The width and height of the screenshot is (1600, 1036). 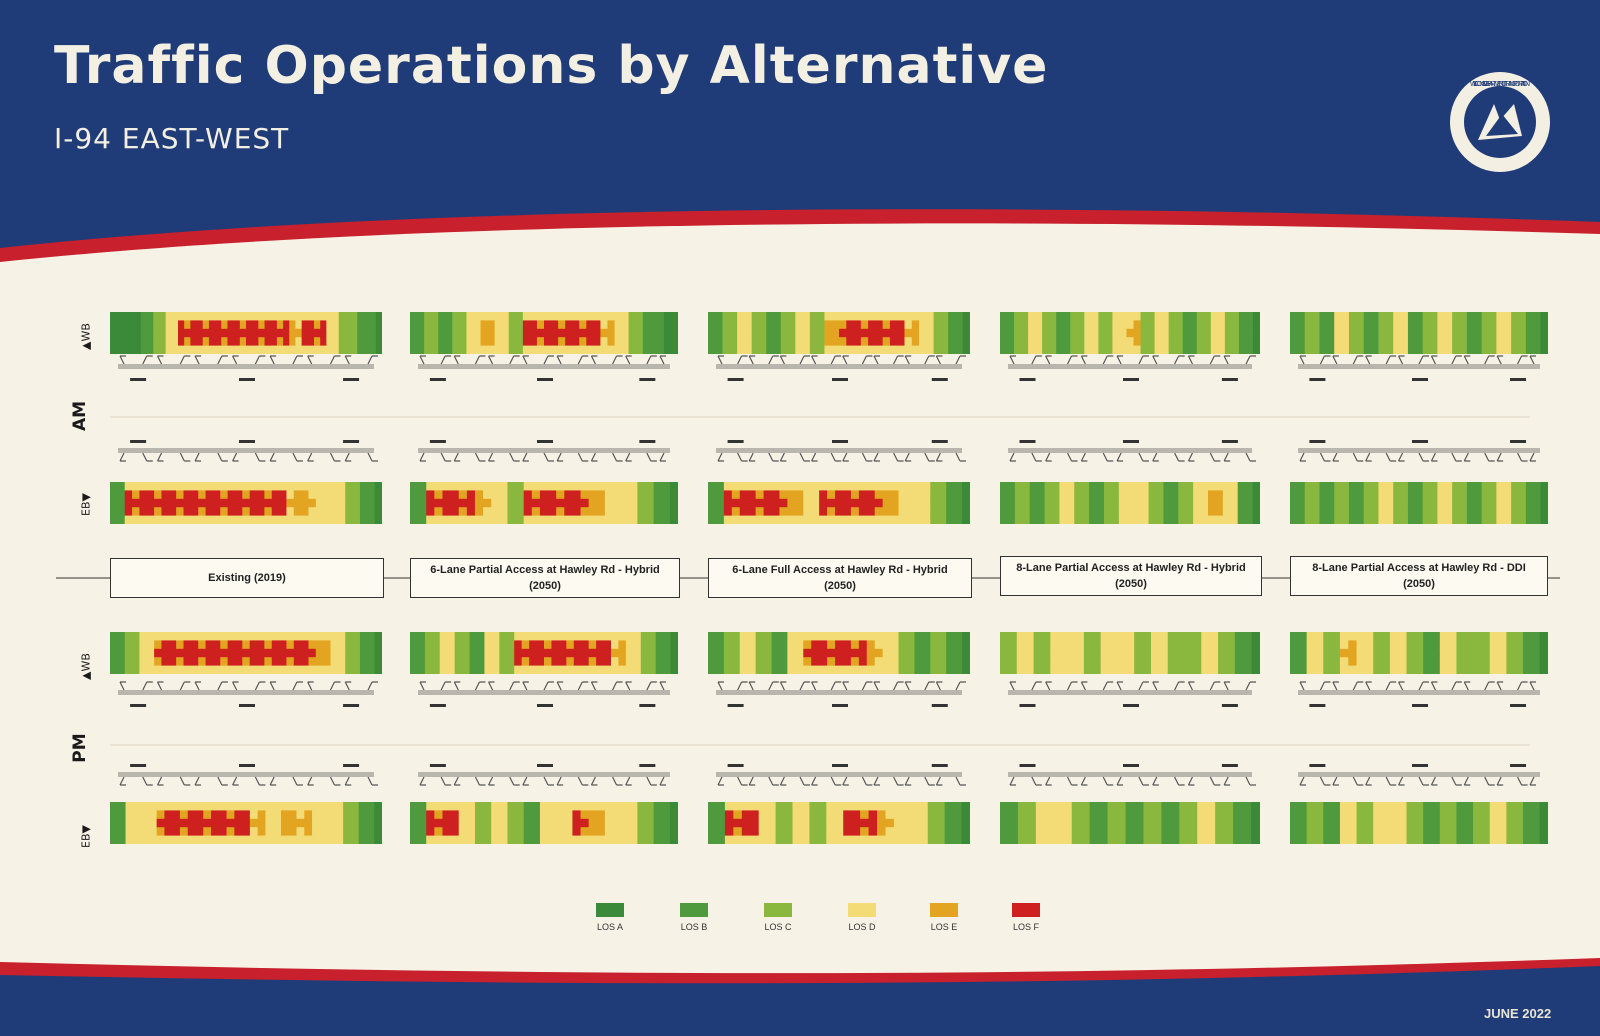 I want to click on mainline-bar, so click(x=839, y=366).